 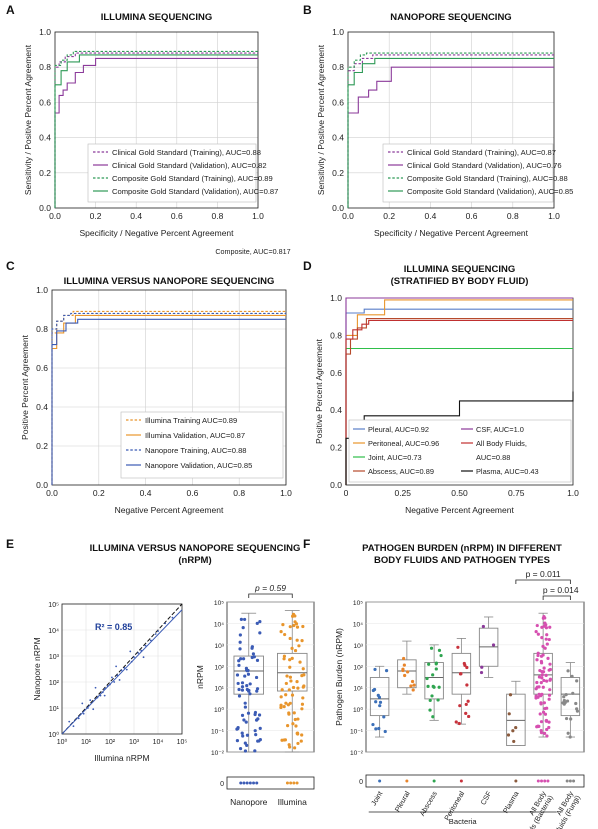 I want to click on x-tick-label: 0.25, so click(x=402, y=493).